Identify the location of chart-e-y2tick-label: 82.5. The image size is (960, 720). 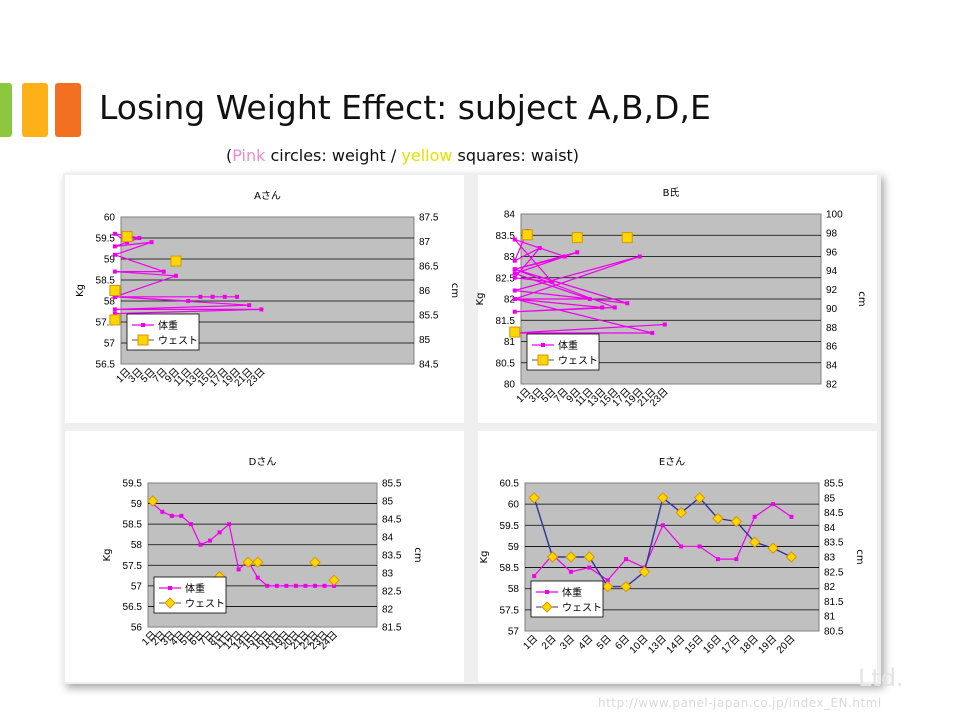
(834, 572).